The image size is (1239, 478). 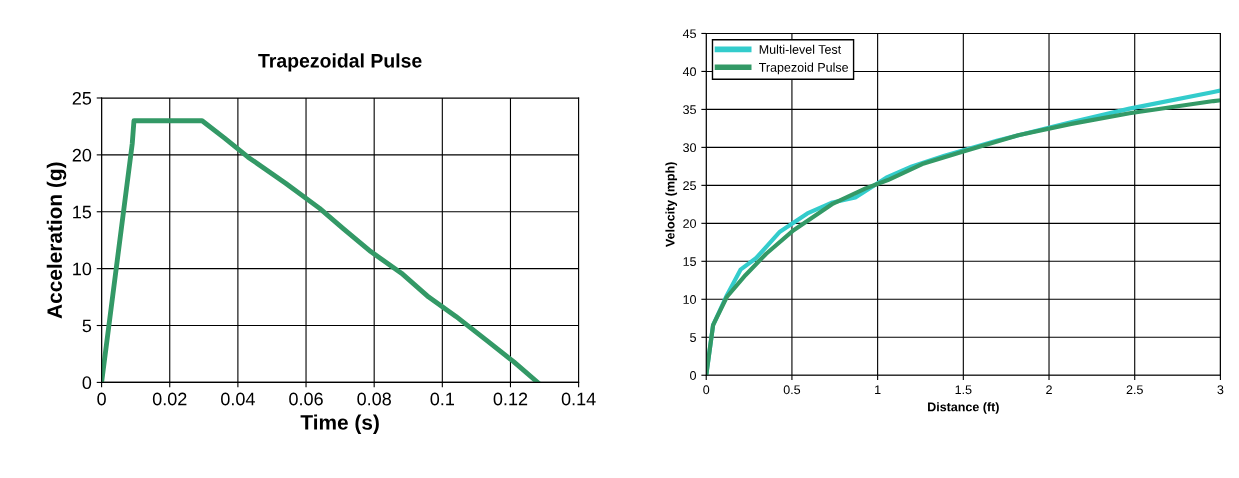 What do you see at coordinates (56, 240) in the screenshot?
I see `y-axis-title: Acceleration (g)` at bounding box center [56, 240].